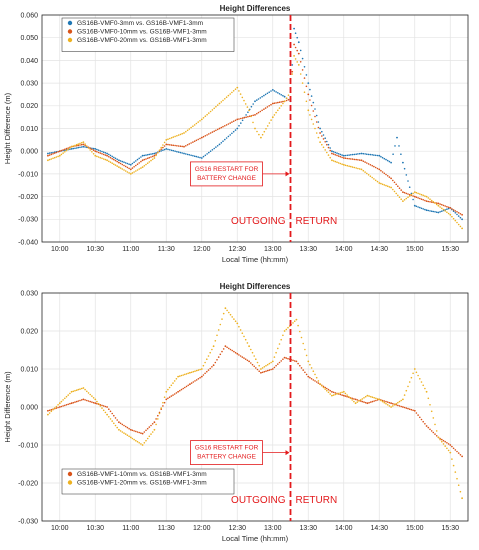  What do you see at coordinates (379, 528) in the screenshot?
I see `x-tick-label: 14:30` at bounding box center [379, 528].